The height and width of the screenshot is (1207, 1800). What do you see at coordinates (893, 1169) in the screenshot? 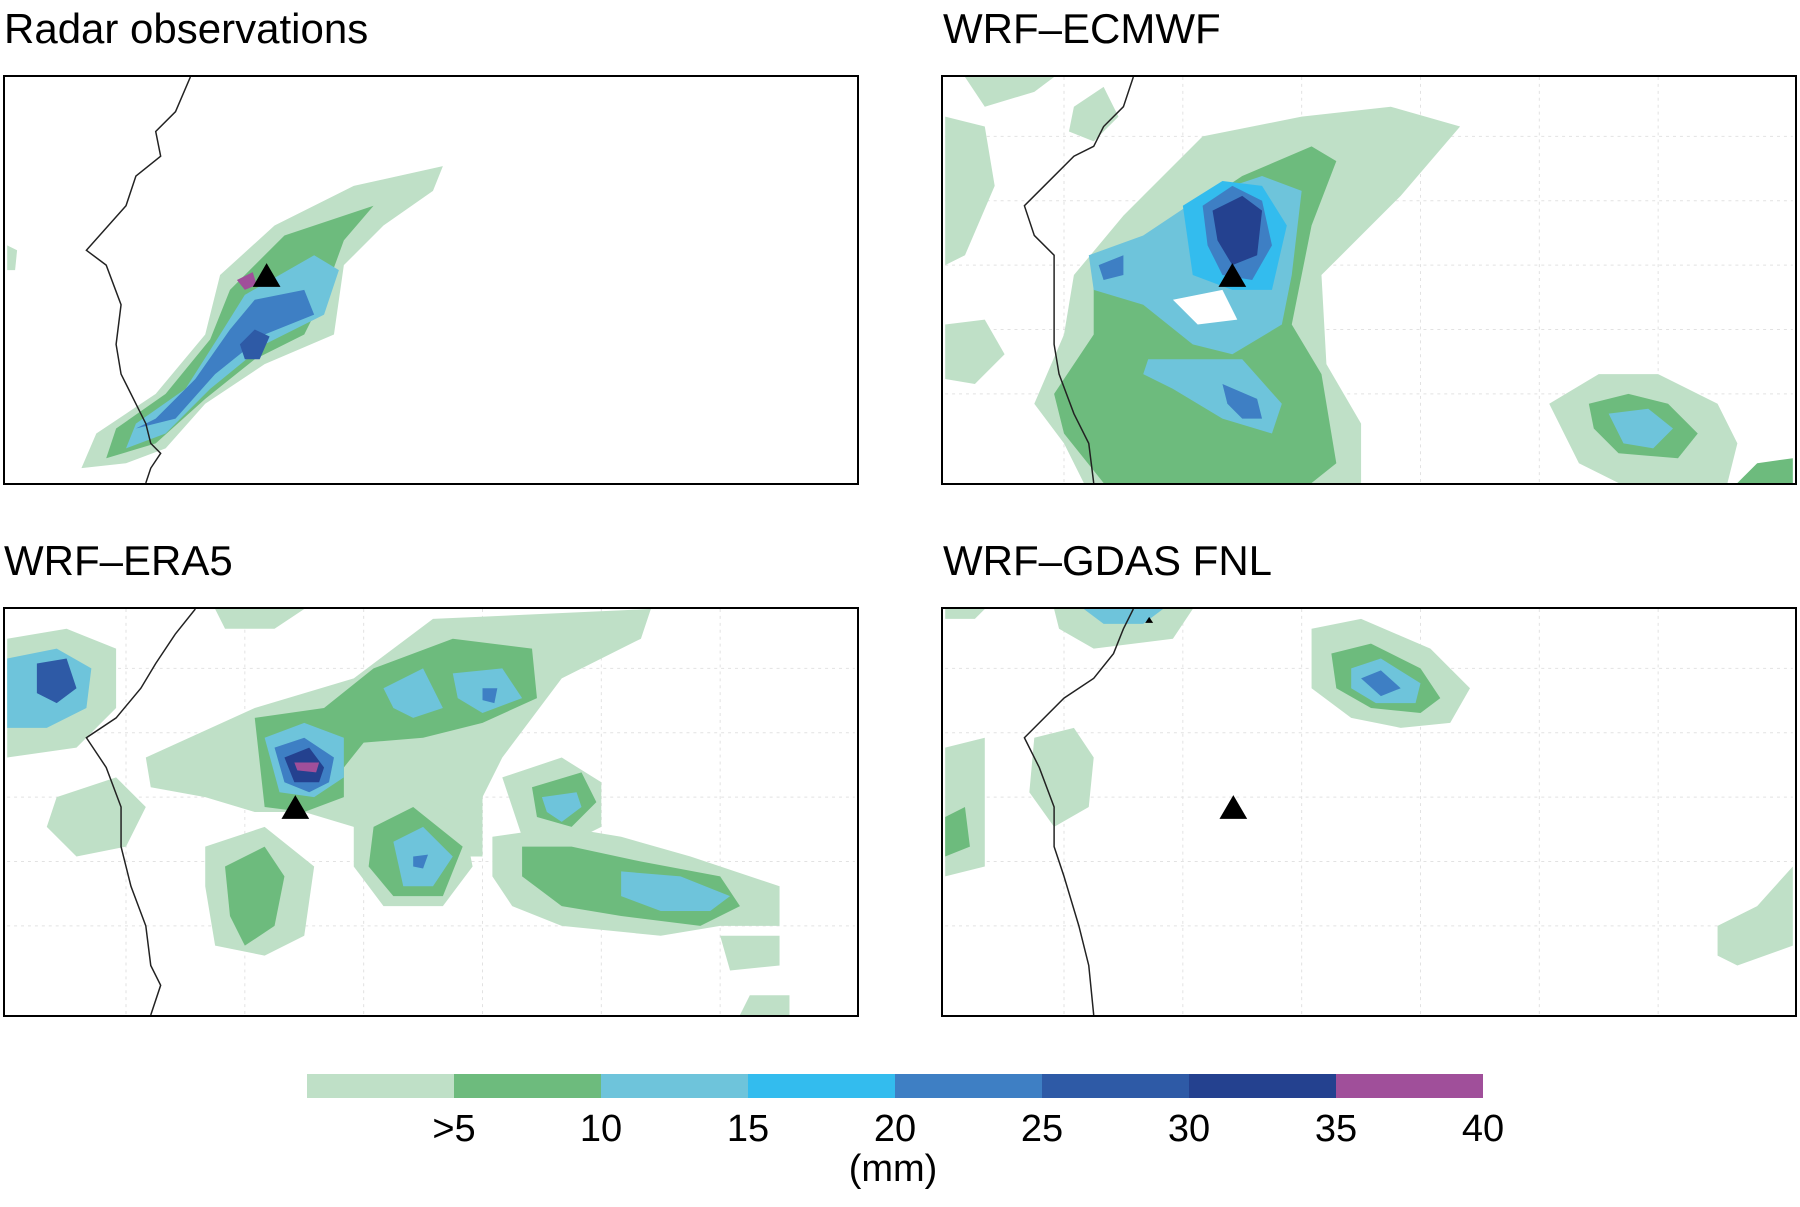
I see `colorbar-units: (mm)` at bounding box center [893, 1169].